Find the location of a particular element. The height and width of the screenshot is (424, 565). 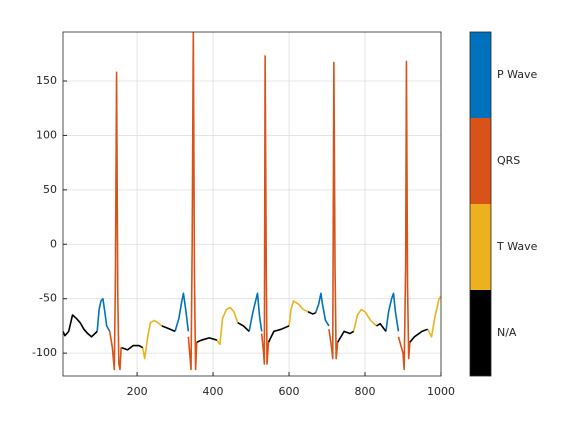

y-tick-label: 150 is located at coordinates (46, 80).